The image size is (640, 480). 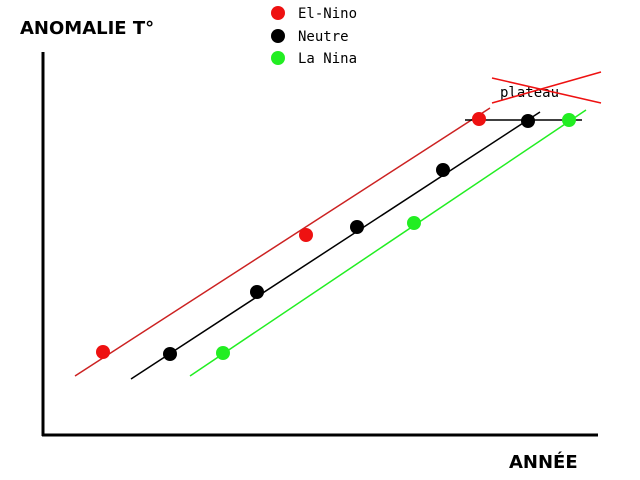 What do you see at coordinates (327, 59) in the screenshot?
I see `legend-label: La Nina` at bounding box center [327, 59].